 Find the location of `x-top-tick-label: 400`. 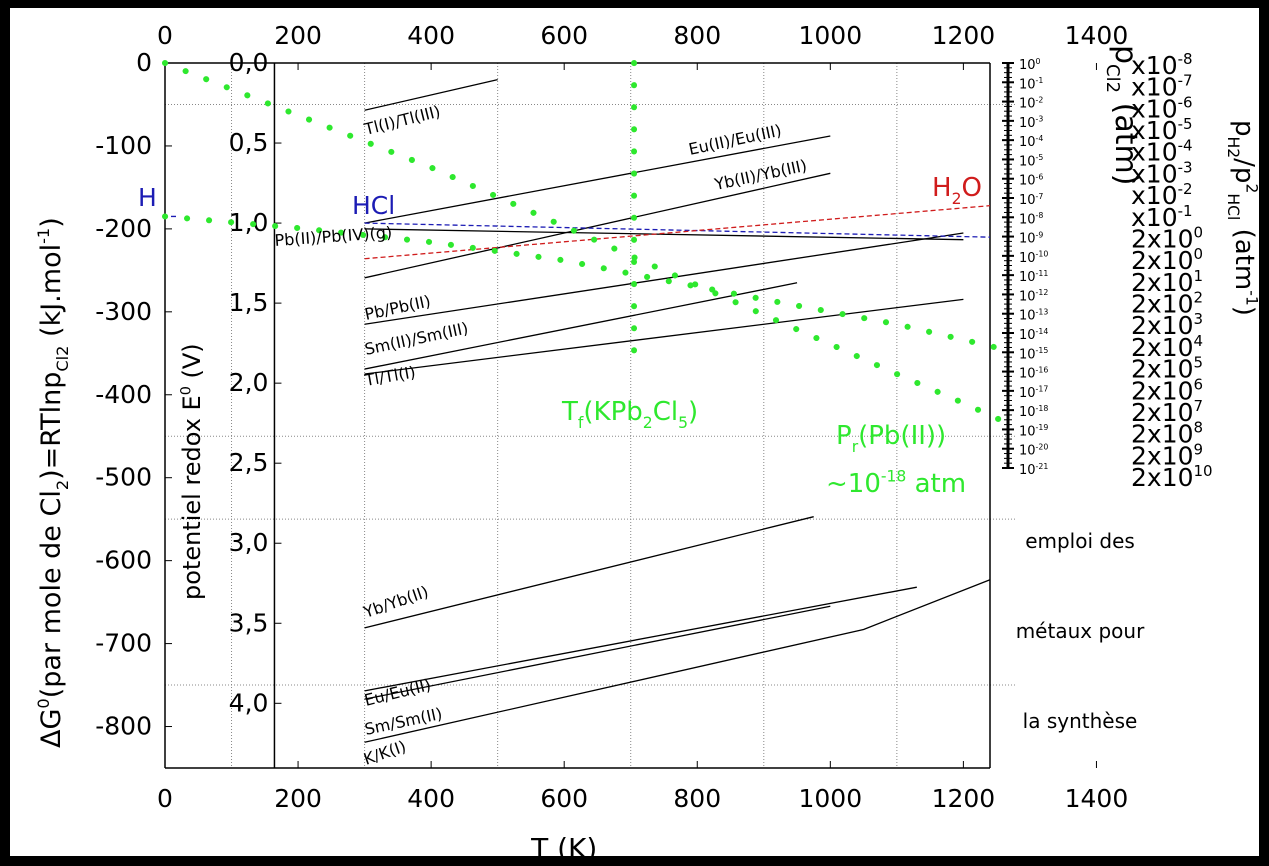

x-top-tick-label: 400 is located at coordinates (431, 35).